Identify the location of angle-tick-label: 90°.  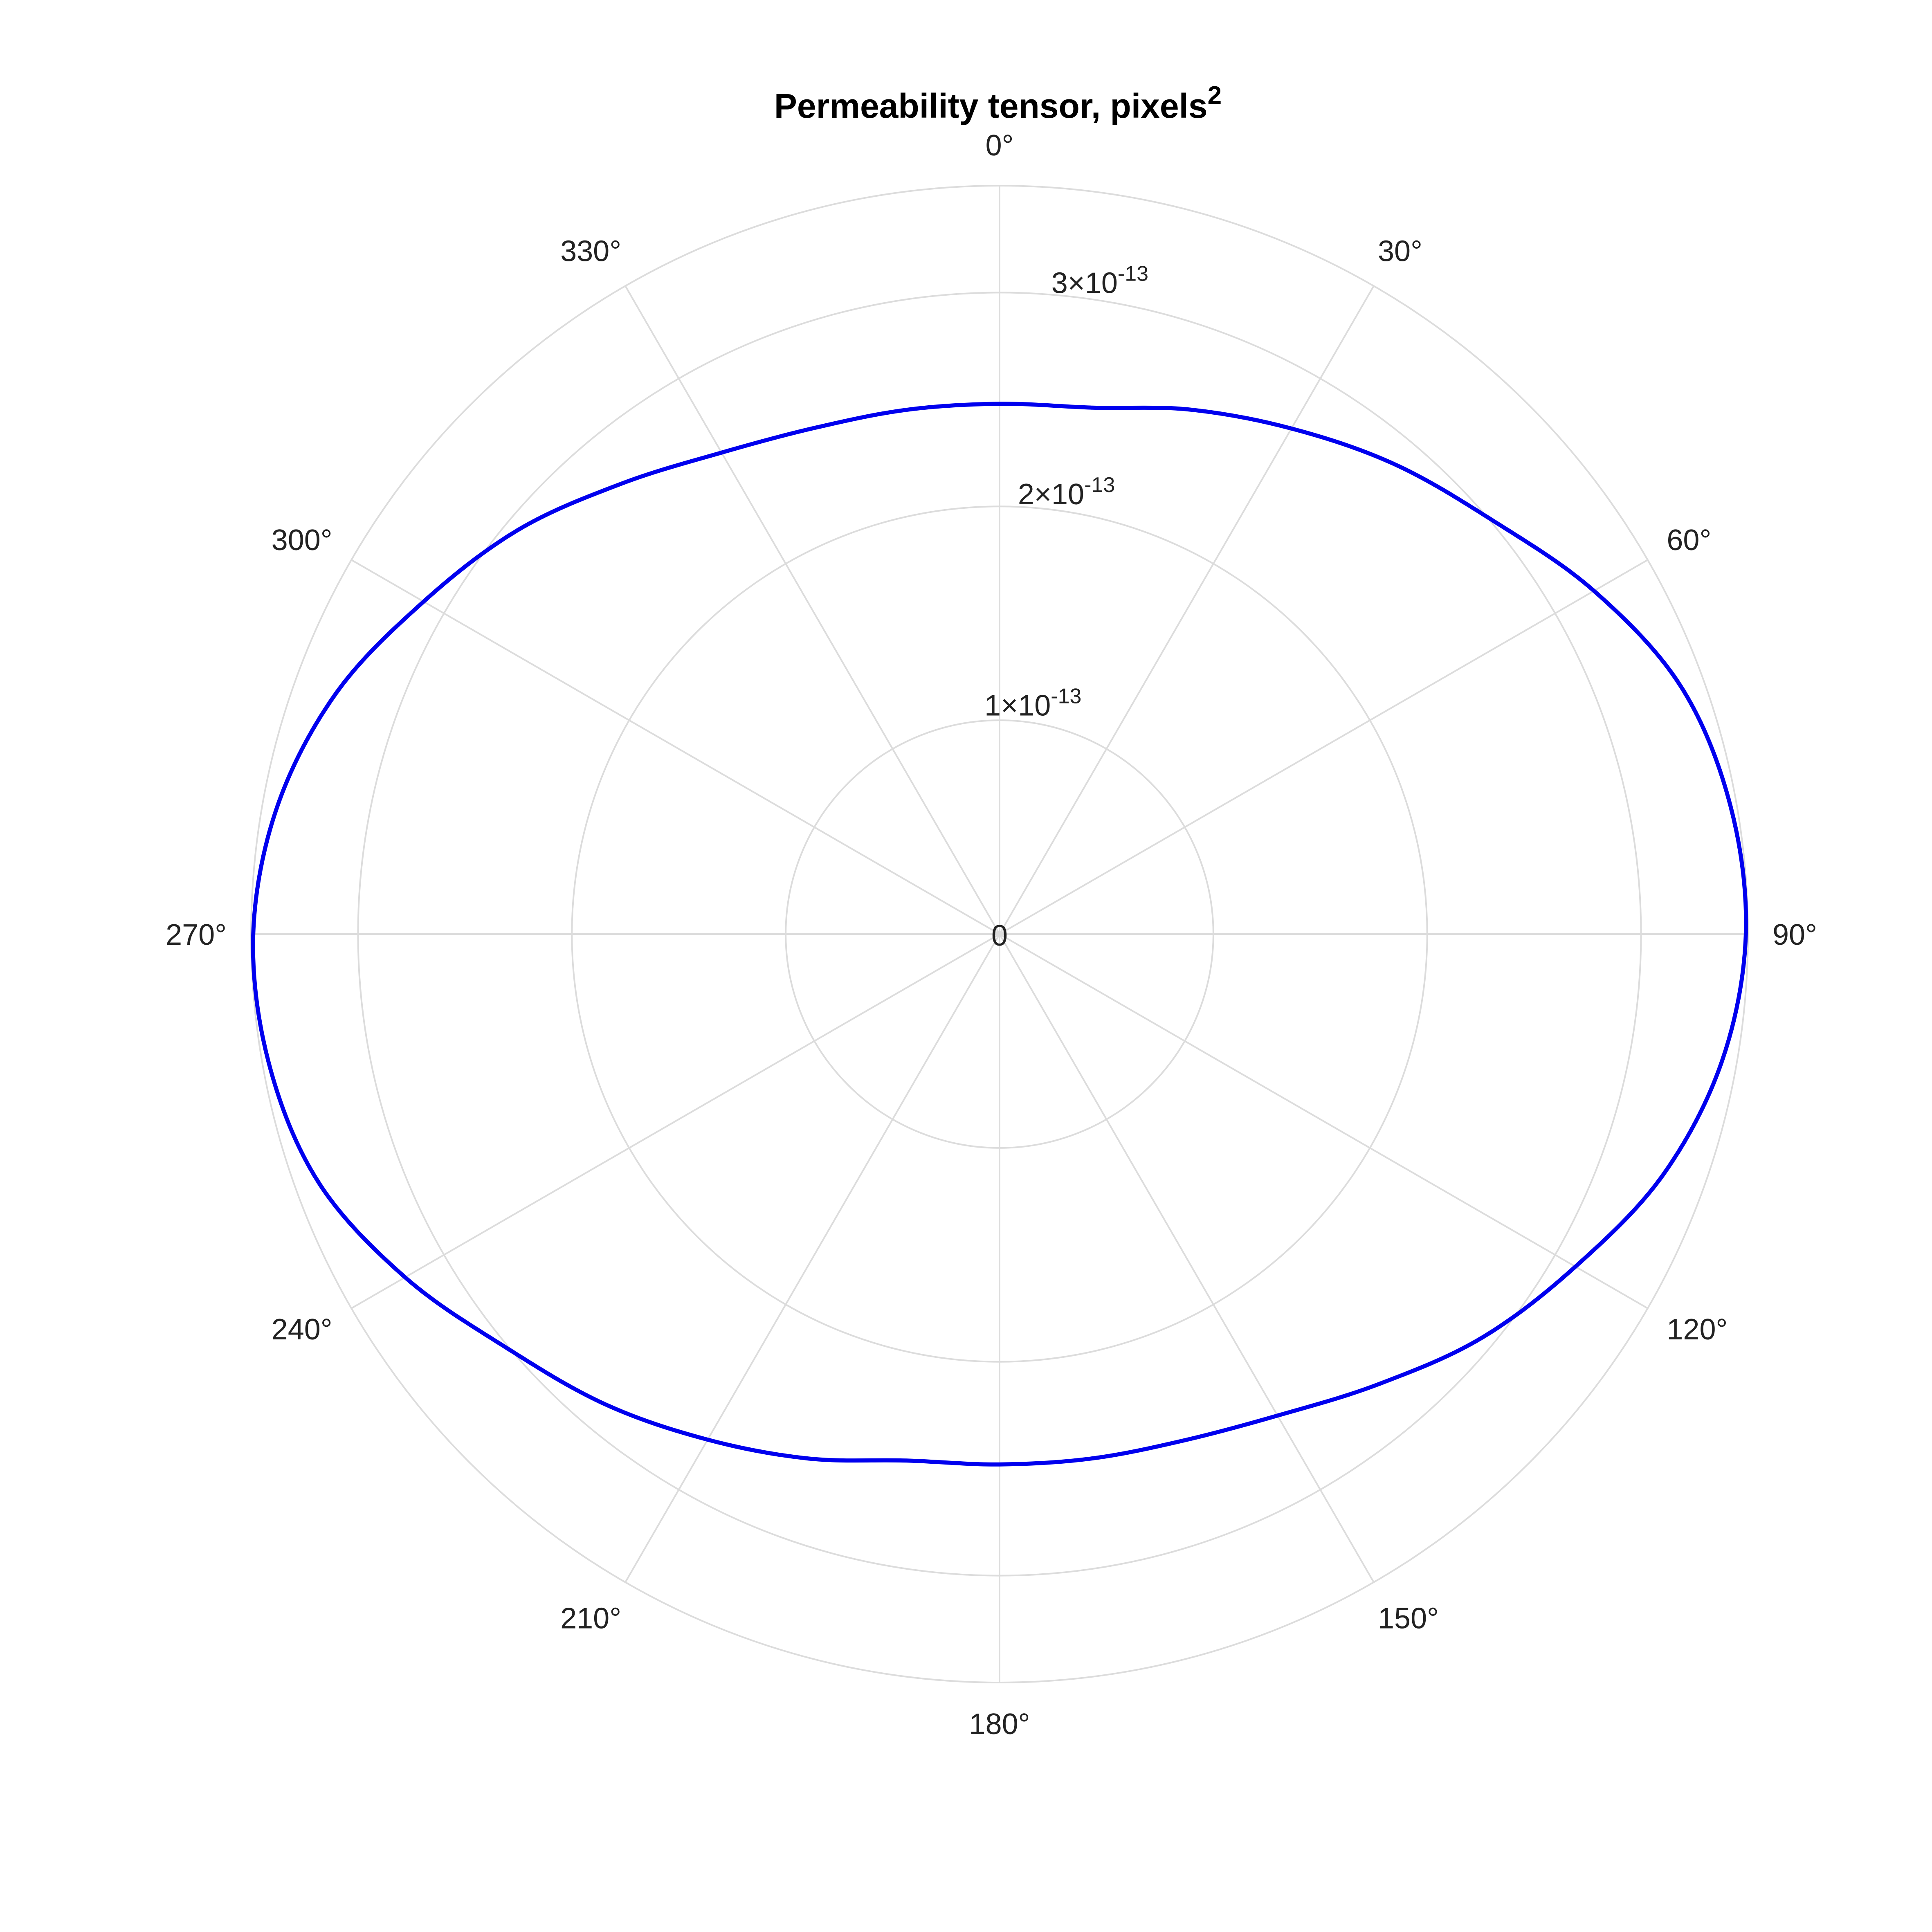
(1794, 935).